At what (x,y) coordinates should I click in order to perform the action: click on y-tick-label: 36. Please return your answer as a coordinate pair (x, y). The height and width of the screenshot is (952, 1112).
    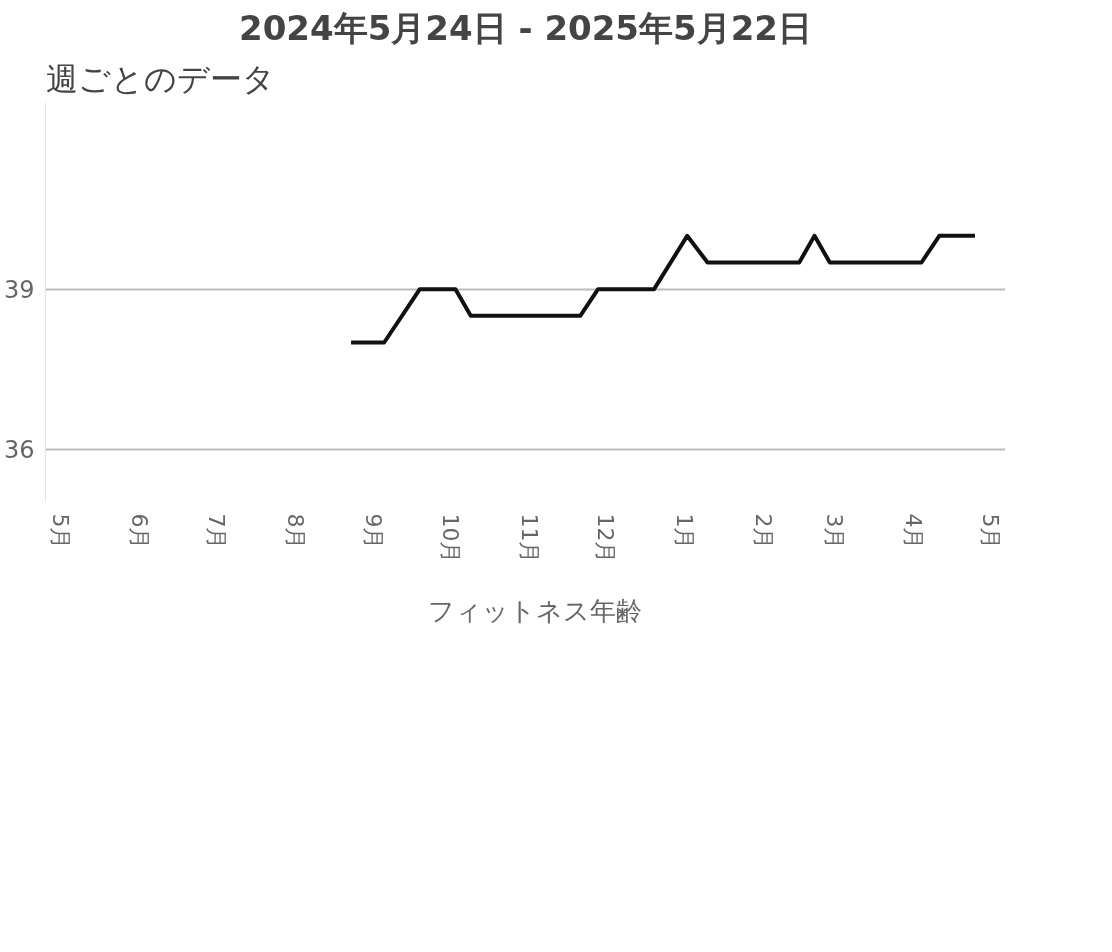
    Looking at the image, I should click on (19, 450).